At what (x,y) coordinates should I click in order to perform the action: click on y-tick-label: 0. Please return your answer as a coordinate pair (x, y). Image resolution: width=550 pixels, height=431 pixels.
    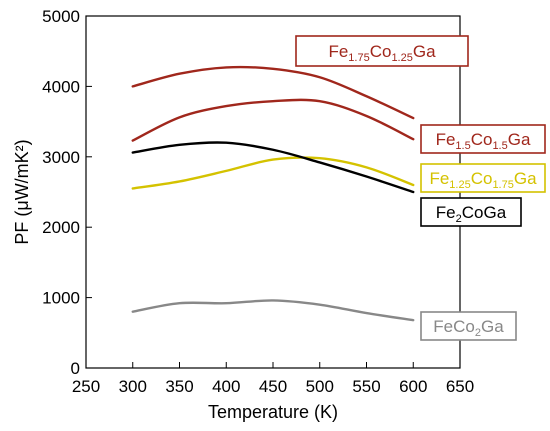
    Looking at the image, I should click on (75, 368).